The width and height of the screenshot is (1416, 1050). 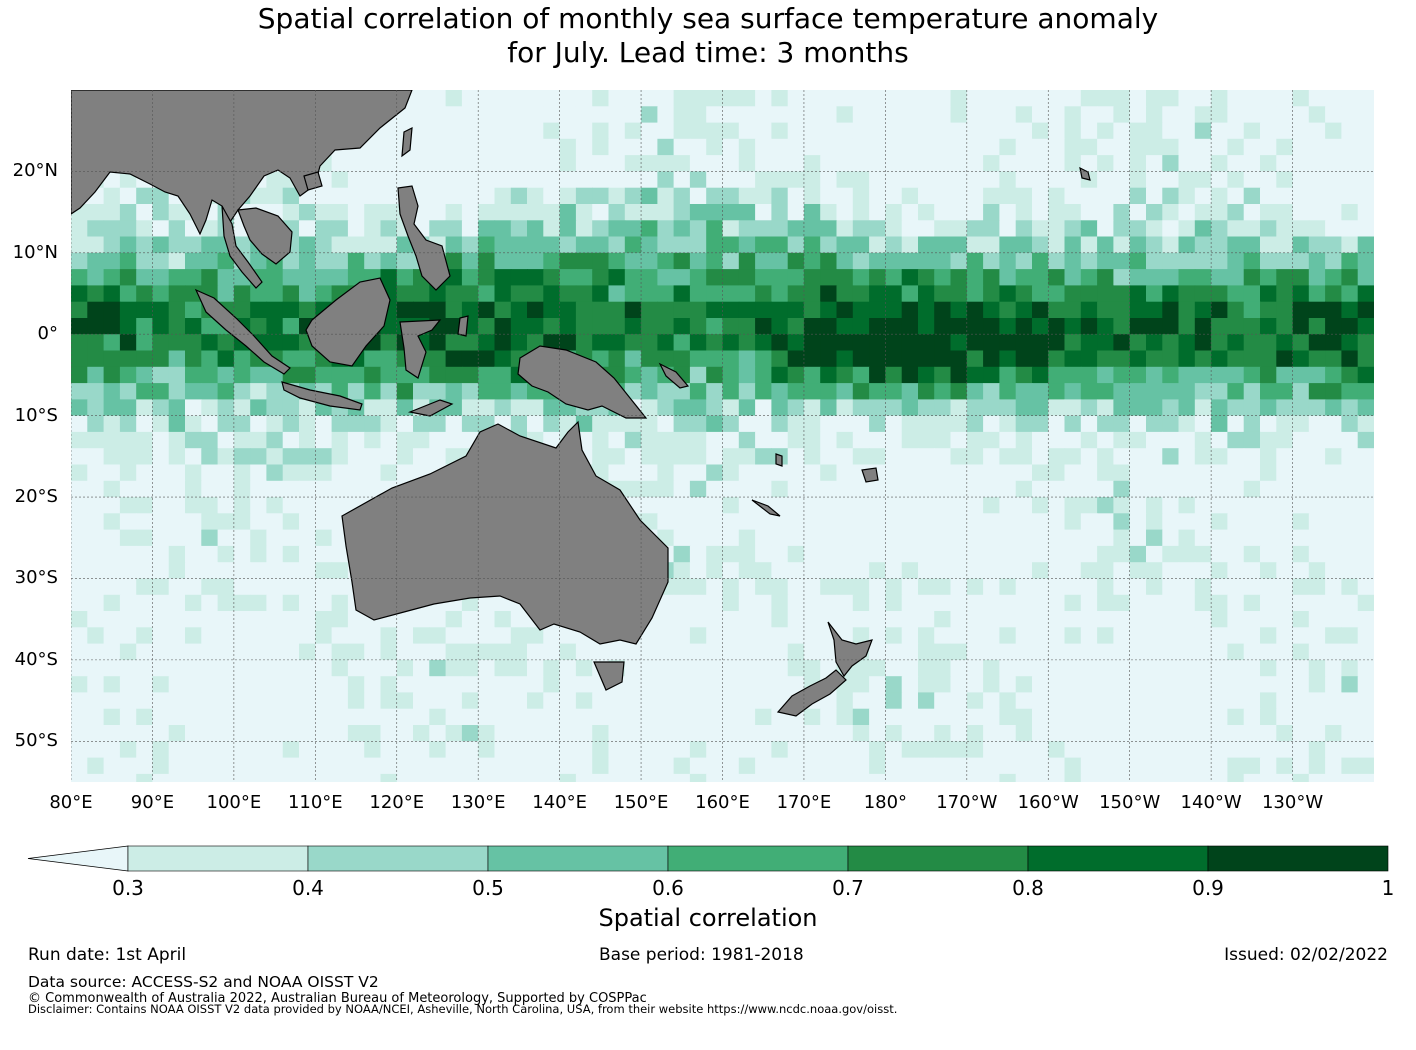 I want to click on run-date: Run date: 1st April, so click(x=107, y=955).